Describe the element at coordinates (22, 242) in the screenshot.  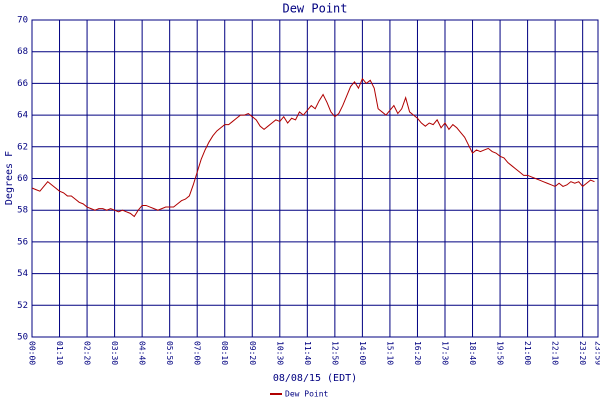
I see `y-tick-label: 56` at that location.